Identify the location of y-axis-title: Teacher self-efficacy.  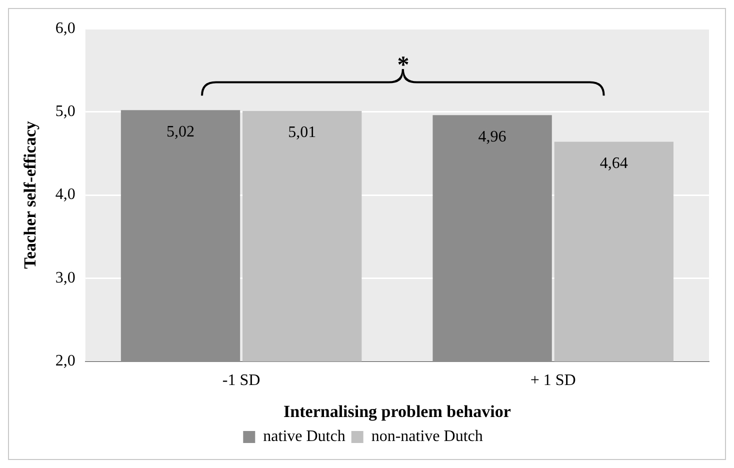
(30, 194).